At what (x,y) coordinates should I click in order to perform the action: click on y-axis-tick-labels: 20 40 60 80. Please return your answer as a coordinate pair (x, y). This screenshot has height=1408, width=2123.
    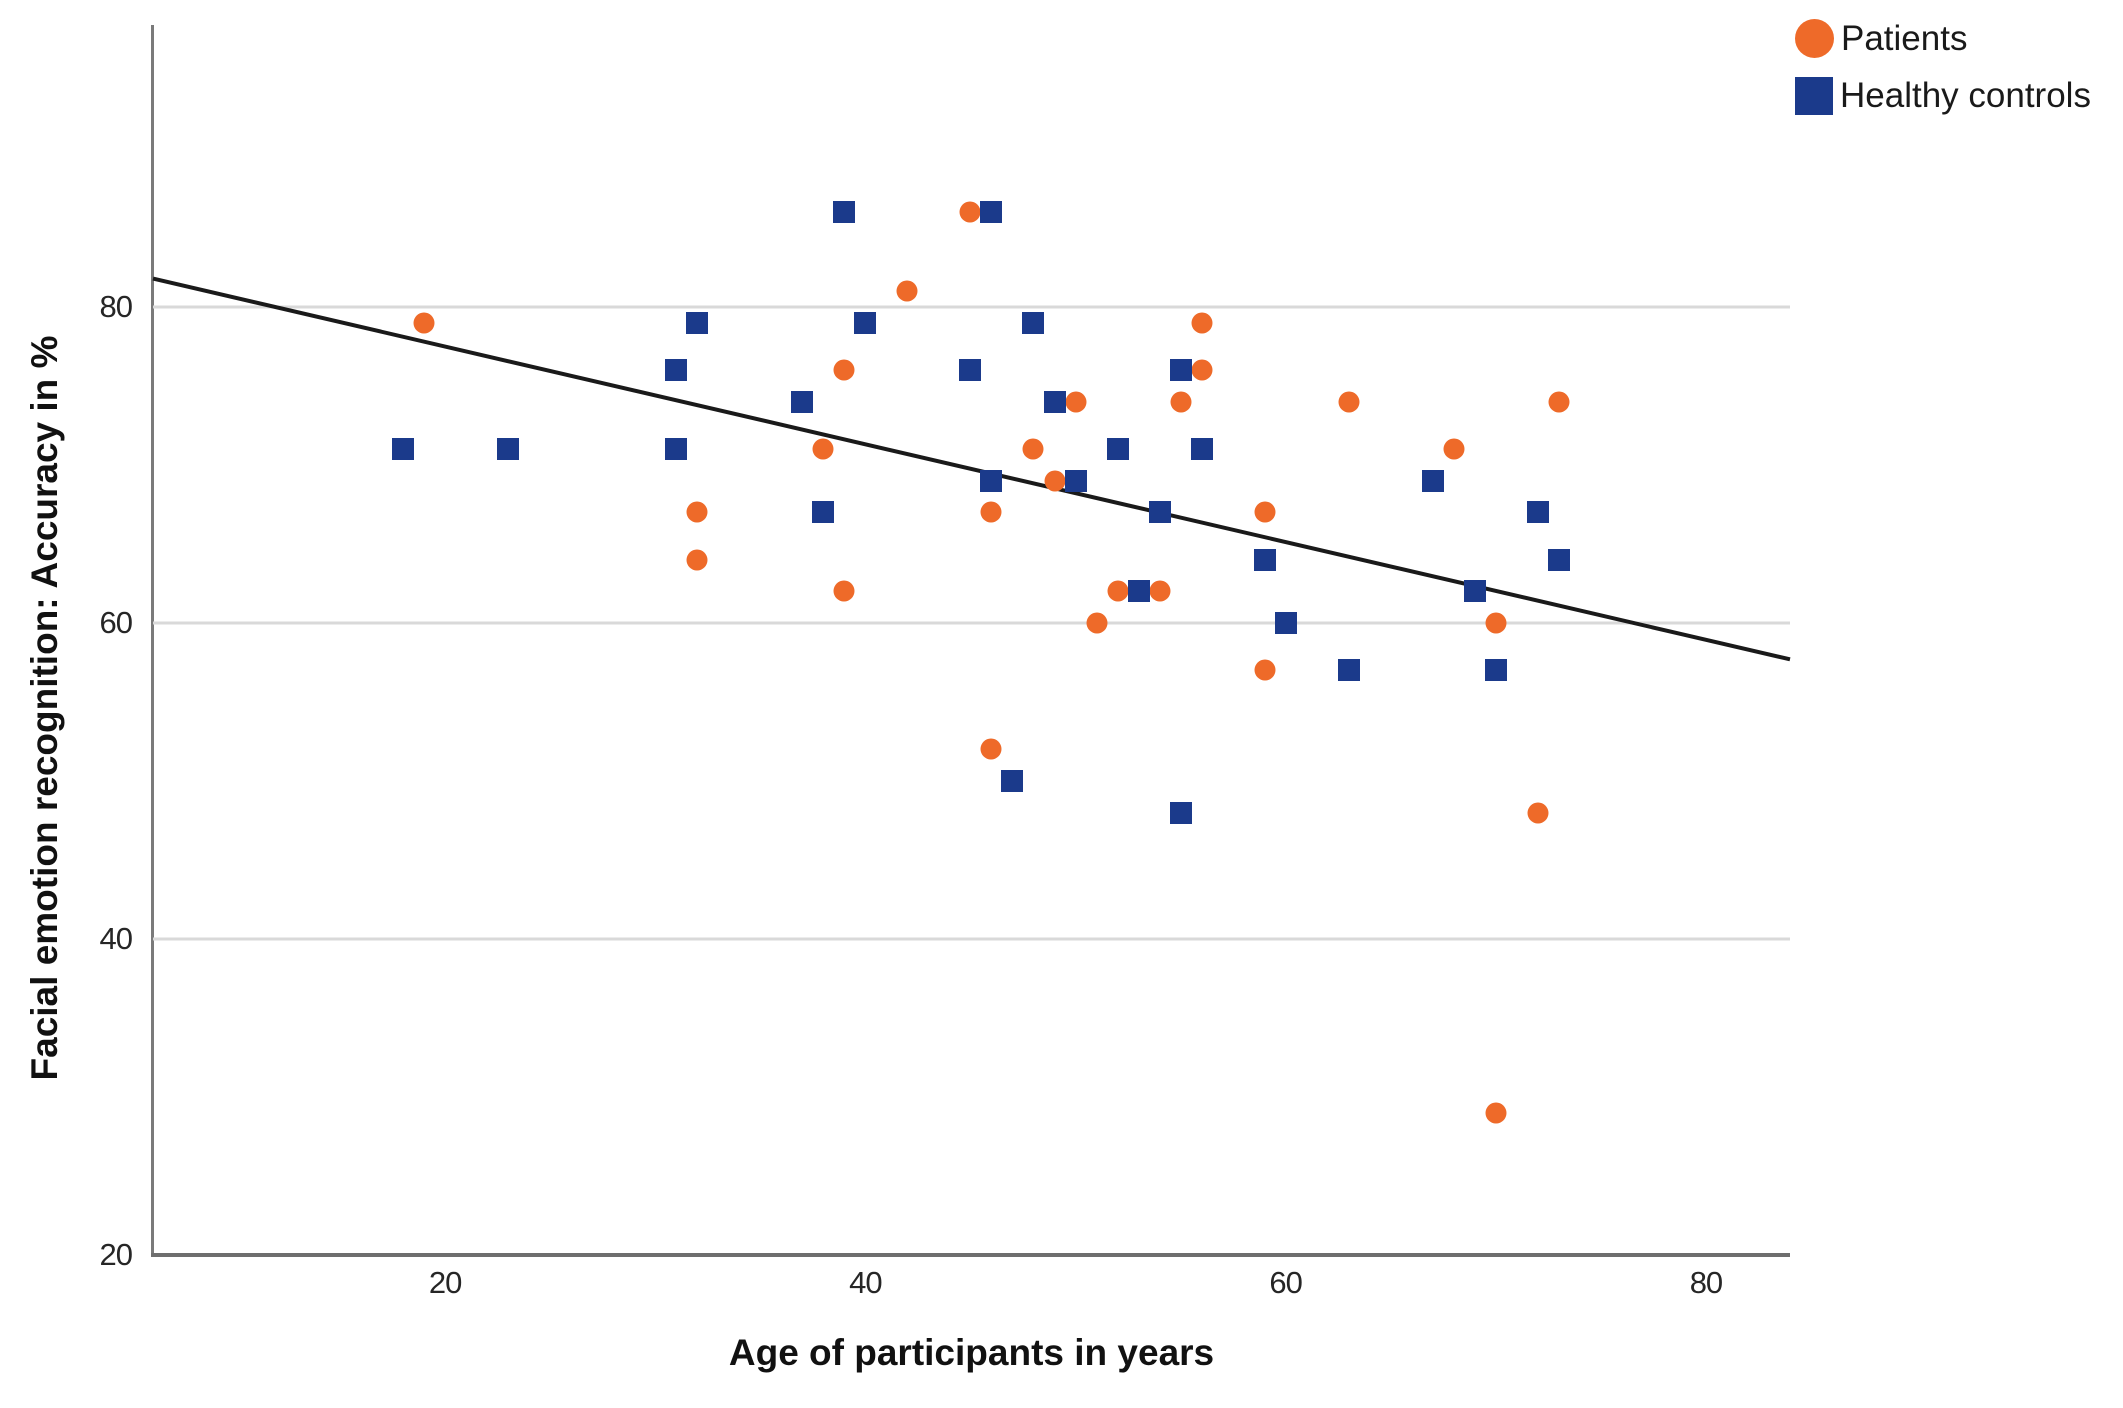
    Looking at the image, I should click on (69, 648).